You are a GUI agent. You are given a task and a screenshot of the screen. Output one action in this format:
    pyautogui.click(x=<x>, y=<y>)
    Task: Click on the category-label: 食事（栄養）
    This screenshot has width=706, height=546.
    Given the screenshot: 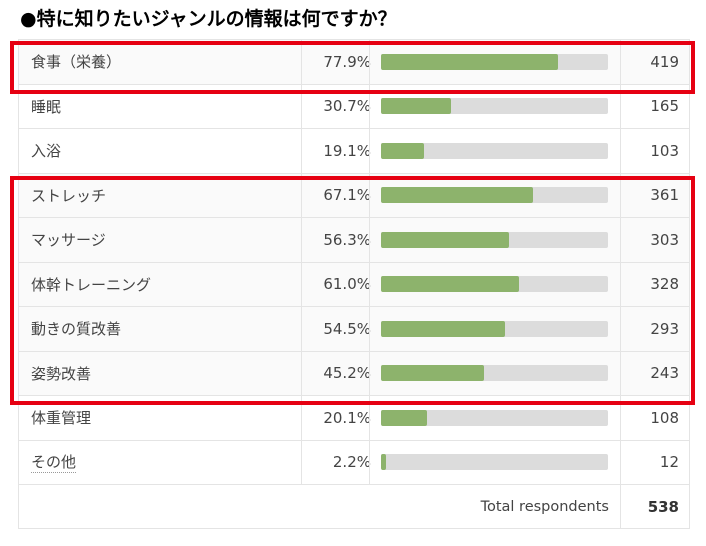 What is the action you would take?
    pyautogui.click(x=76, y=62)
    